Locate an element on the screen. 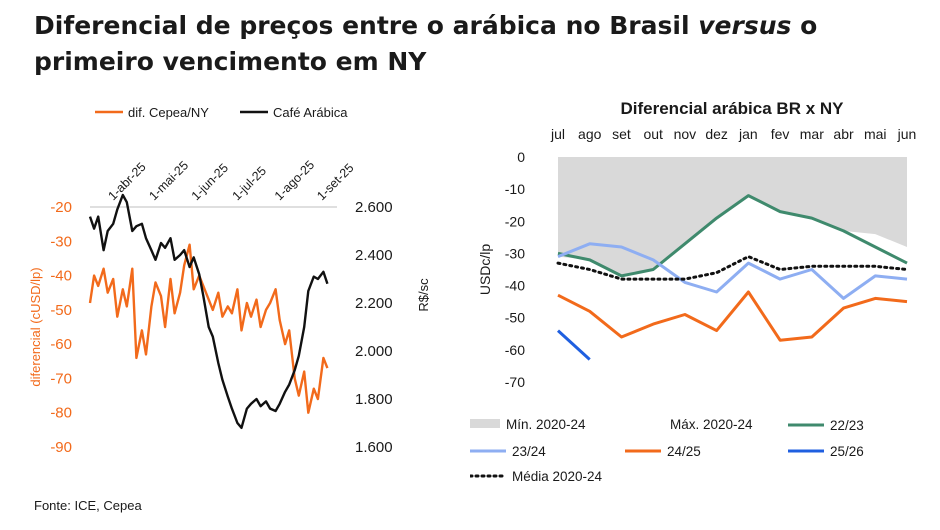  month-label-nov: nov is located at coordinates (685, 134).